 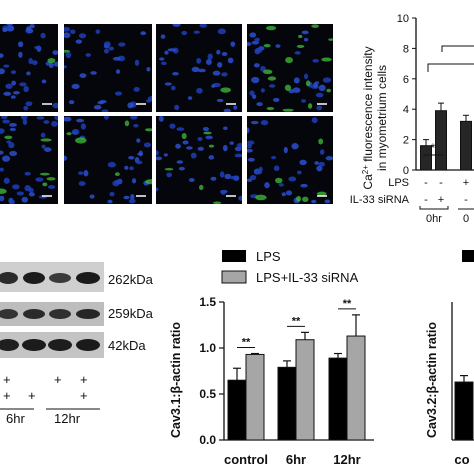 What do you see at coordinates (199, 160) in the screenshot?
I see `image-3hr-bottom` at bounding box center [199, 160].